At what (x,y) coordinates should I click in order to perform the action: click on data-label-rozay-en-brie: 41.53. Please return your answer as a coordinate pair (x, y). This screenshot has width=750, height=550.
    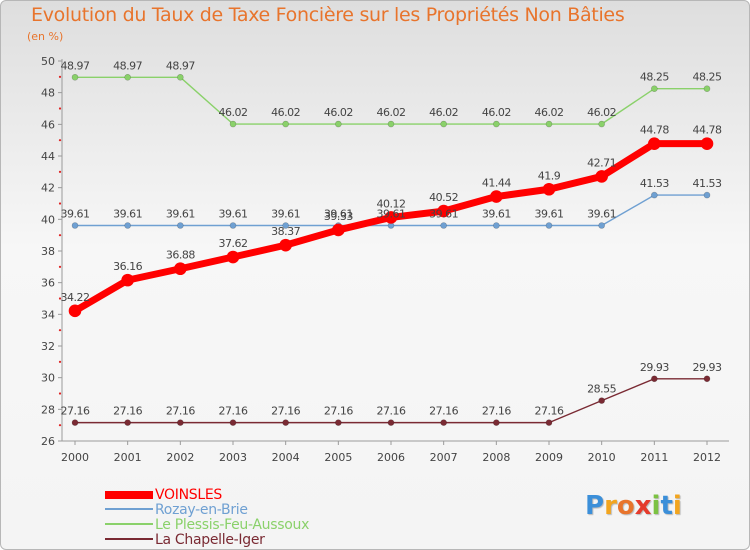
    Looking at the image, I should click on (707, 183).